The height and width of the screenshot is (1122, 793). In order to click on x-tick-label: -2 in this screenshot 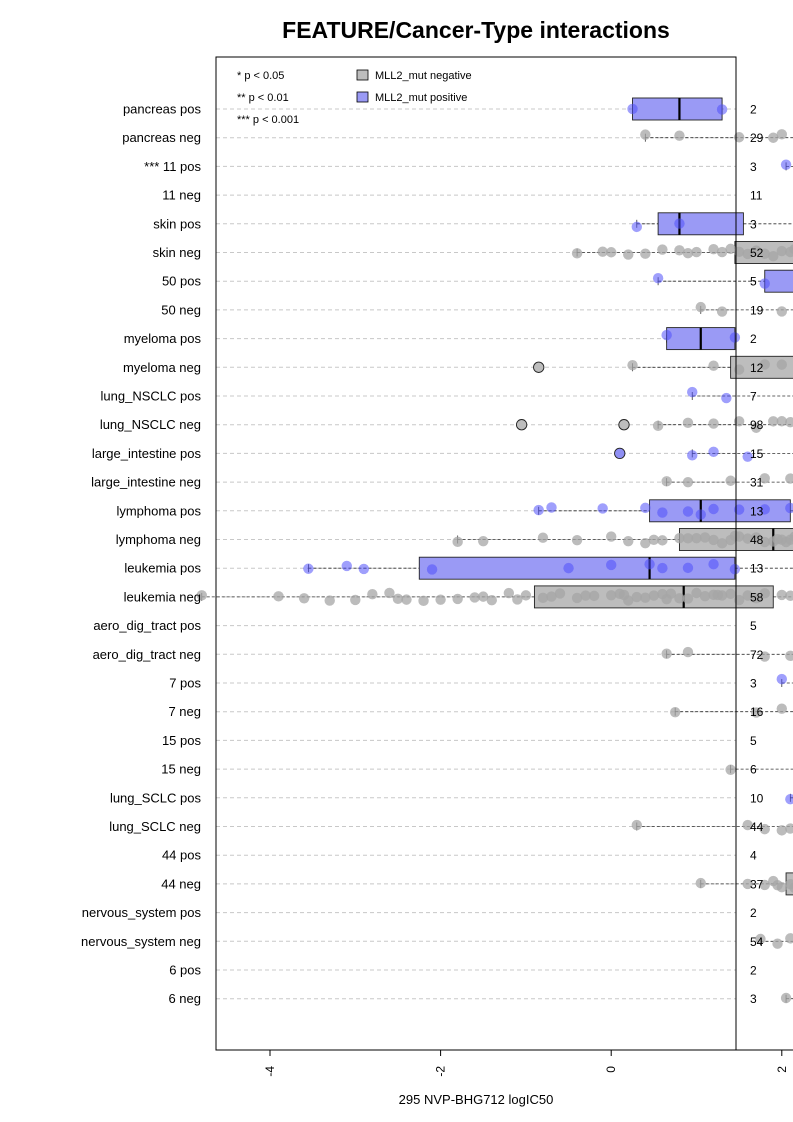, I will do `click(441, 1071)`.